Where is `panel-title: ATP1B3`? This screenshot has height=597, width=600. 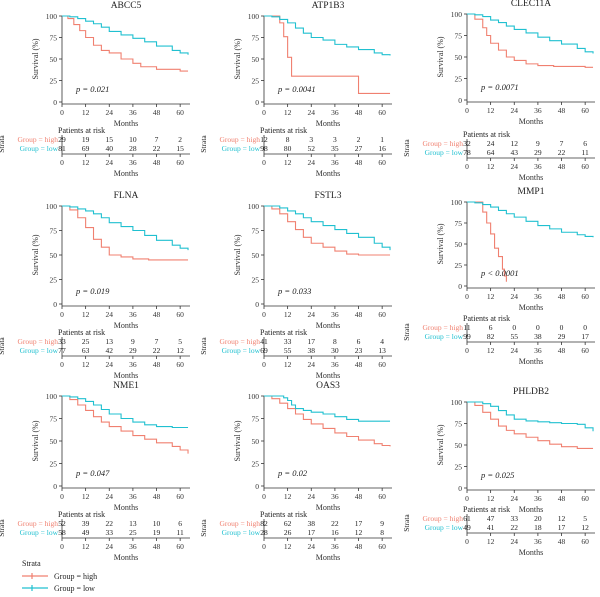 panel-title: ATP1B3 is located at coordinates (328, 6).